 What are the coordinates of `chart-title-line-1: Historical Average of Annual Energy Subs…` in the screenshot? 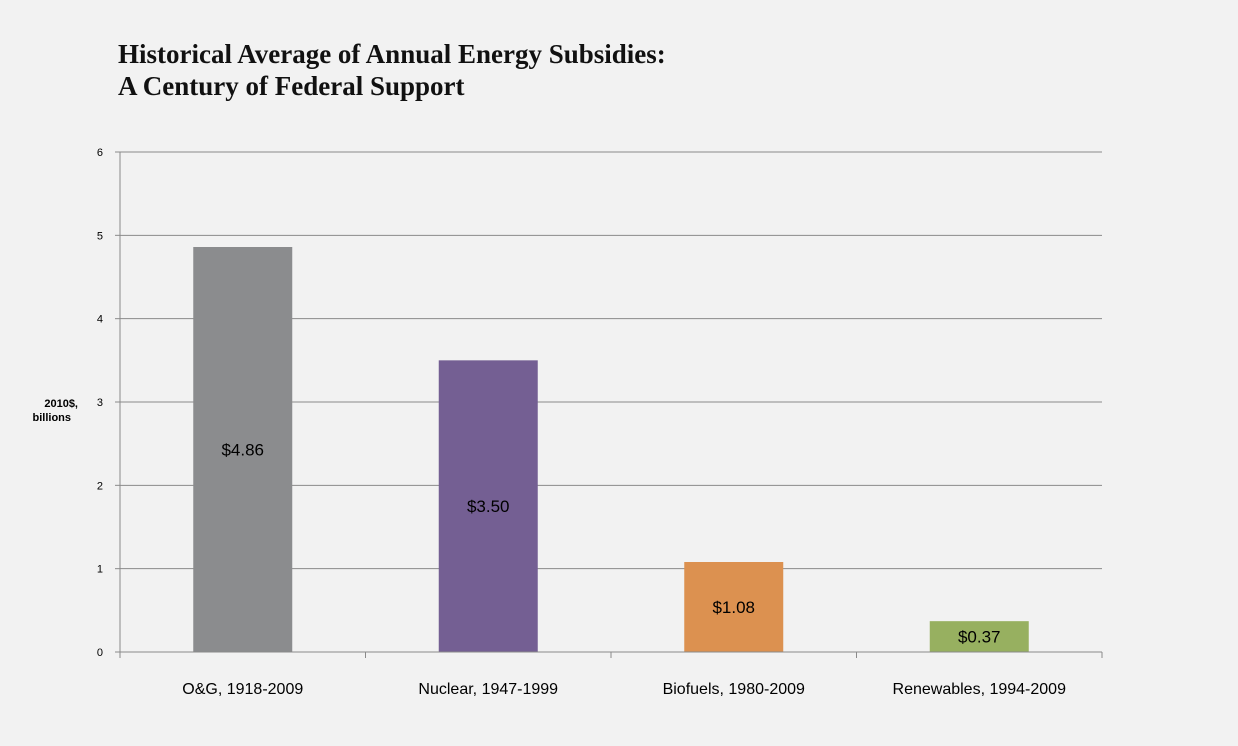 It's located at (392, 54).